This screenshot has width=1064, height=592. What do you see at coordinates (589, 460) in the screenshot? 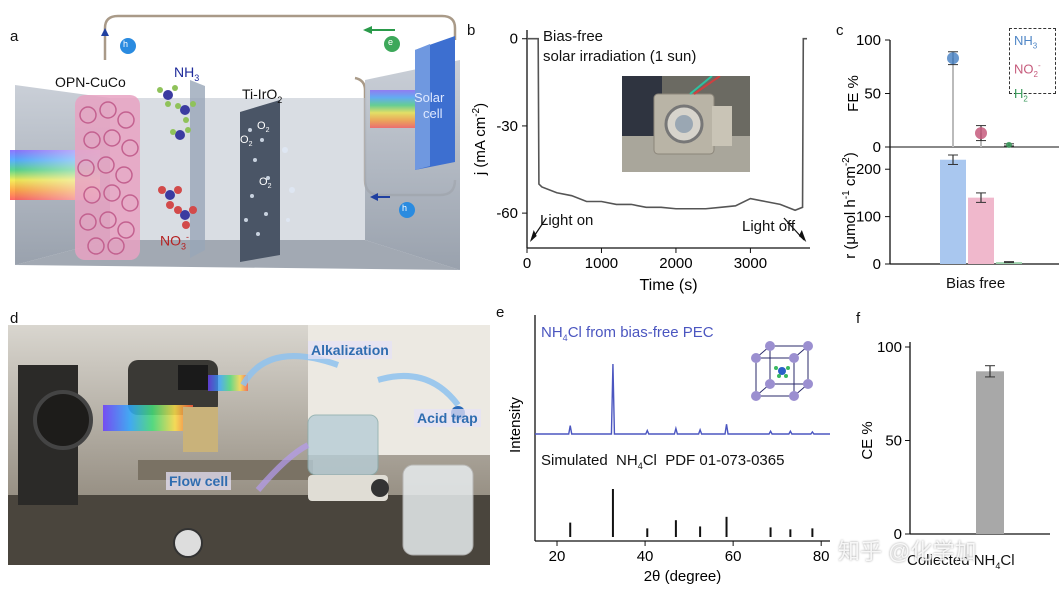
I see `sim-title-prefix: Simulated NH` at bounding box center [589, 460].